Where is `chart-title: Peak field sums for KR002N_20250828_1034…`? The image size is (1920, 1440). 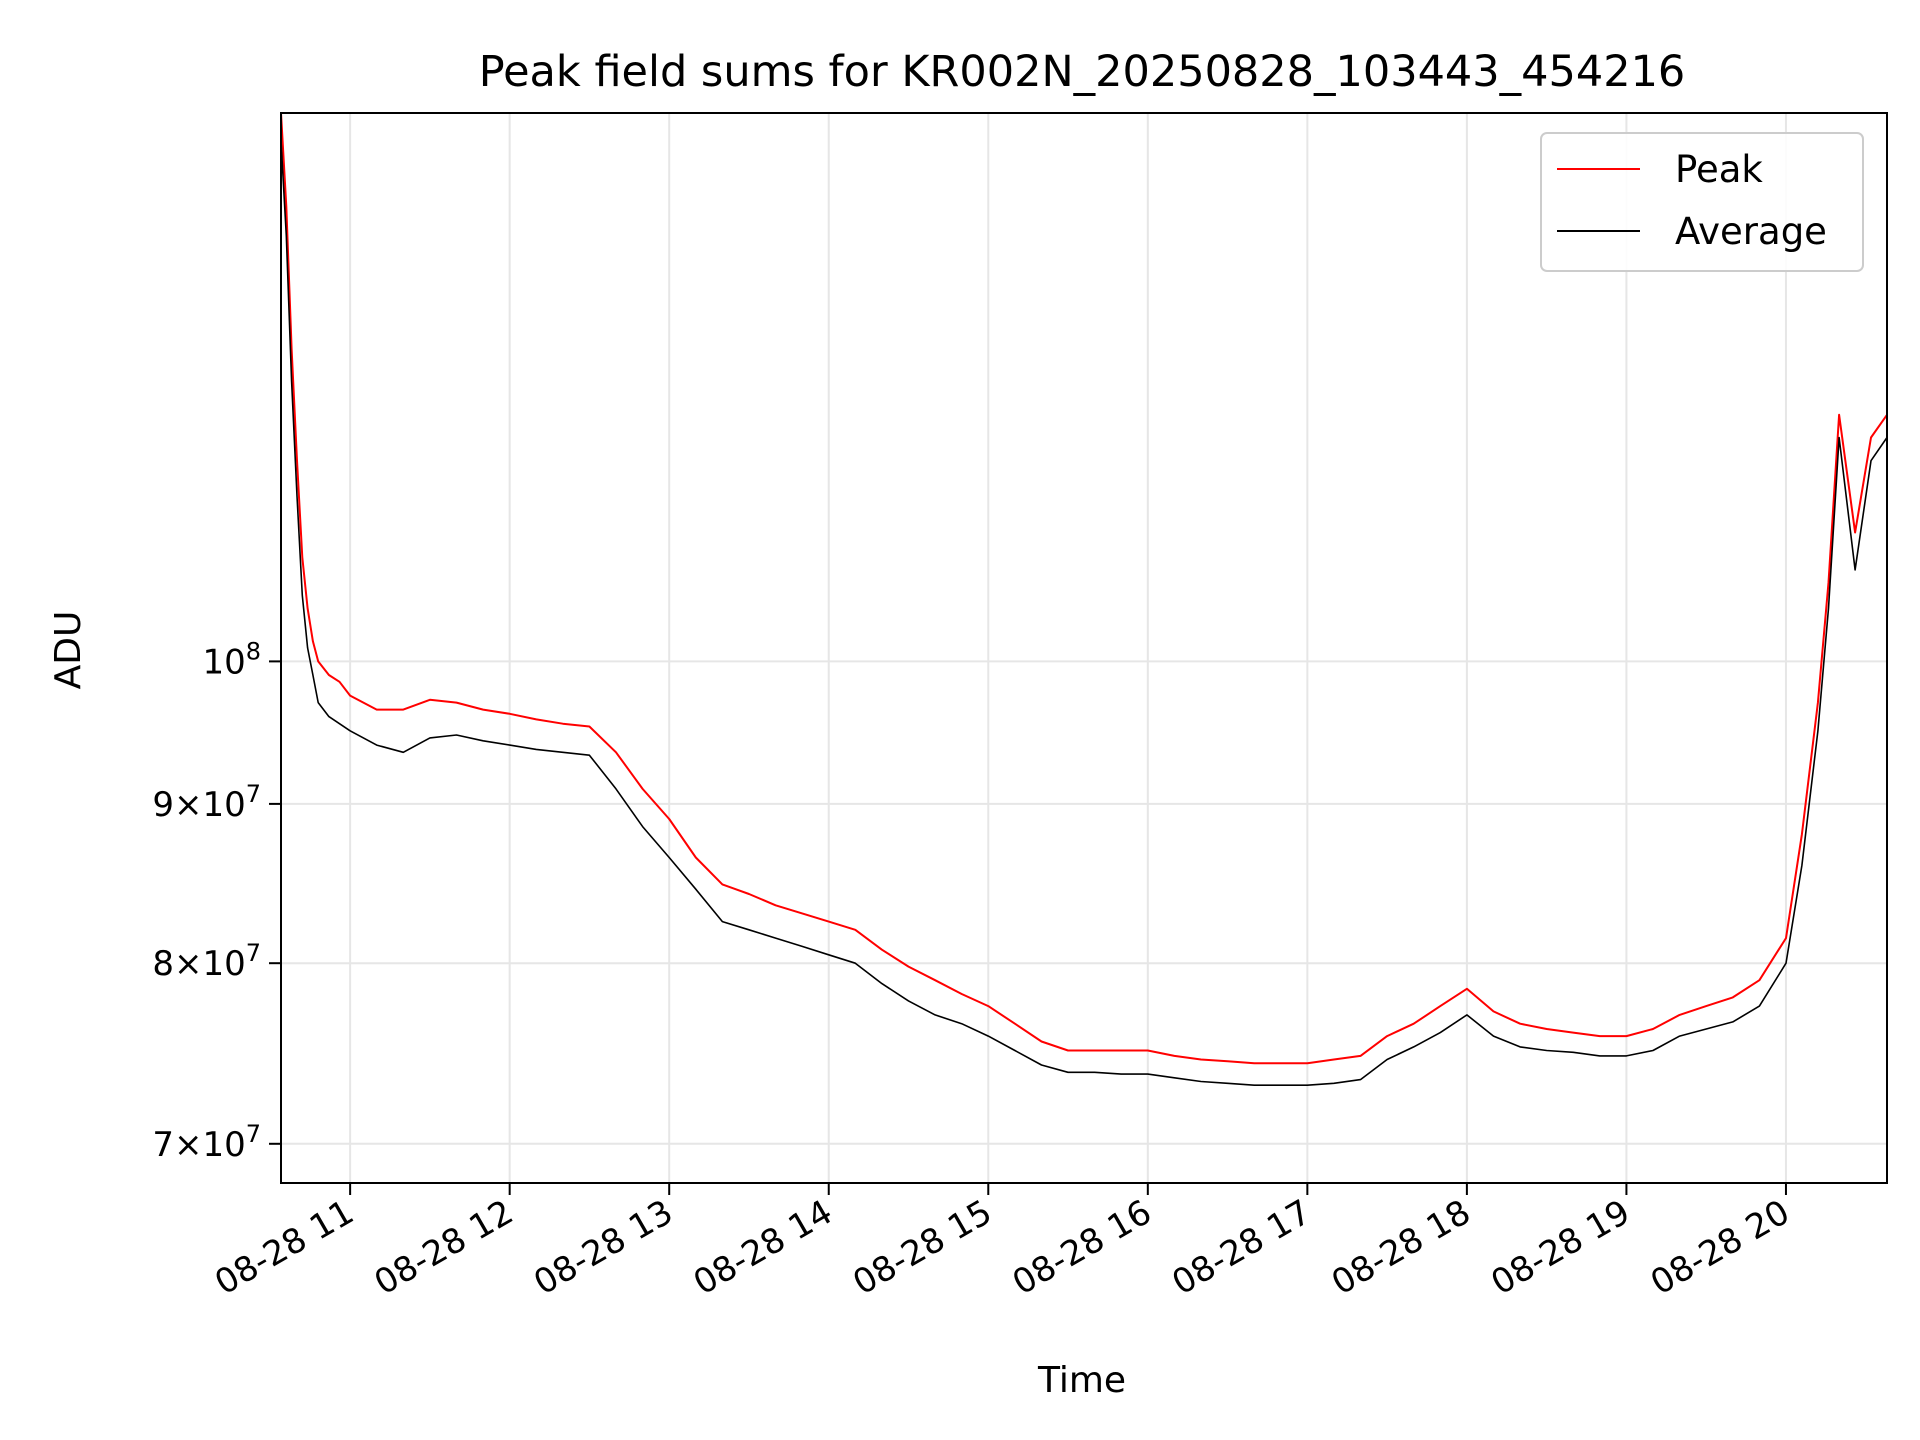 chart-title: Peak field sums for KR002N_20250828_1034… is located at coordinates (1082, 72).